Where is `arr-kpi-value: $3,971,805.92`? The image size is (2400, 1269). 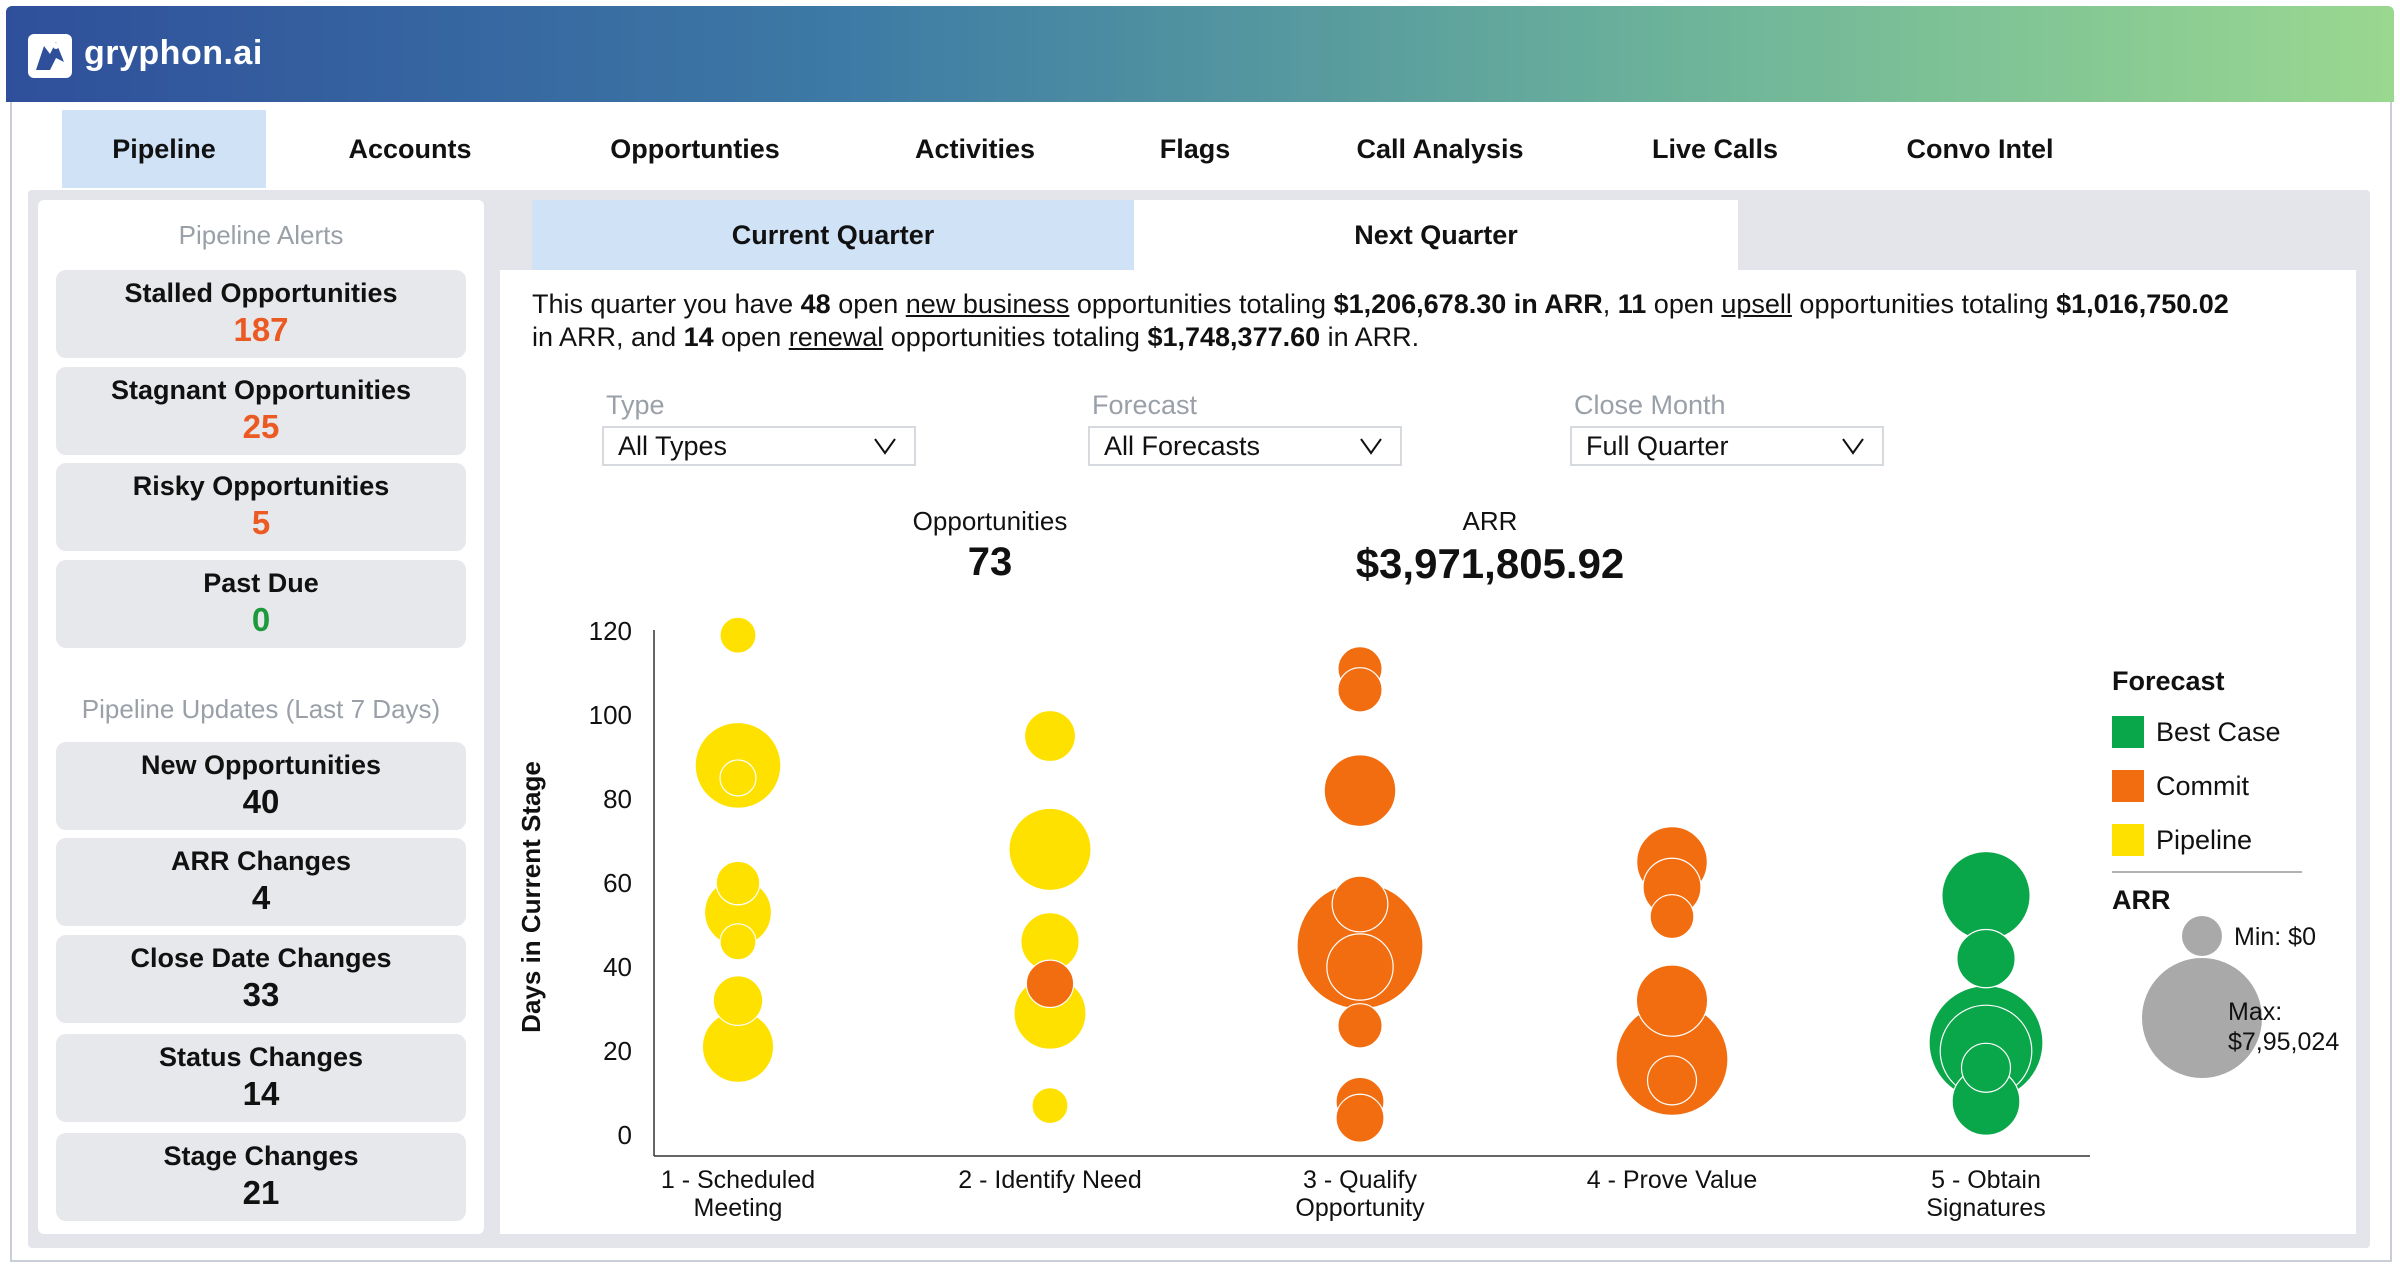 arr-kpi-value: $3,971,805.92 is located at coordinates (1490, 563).